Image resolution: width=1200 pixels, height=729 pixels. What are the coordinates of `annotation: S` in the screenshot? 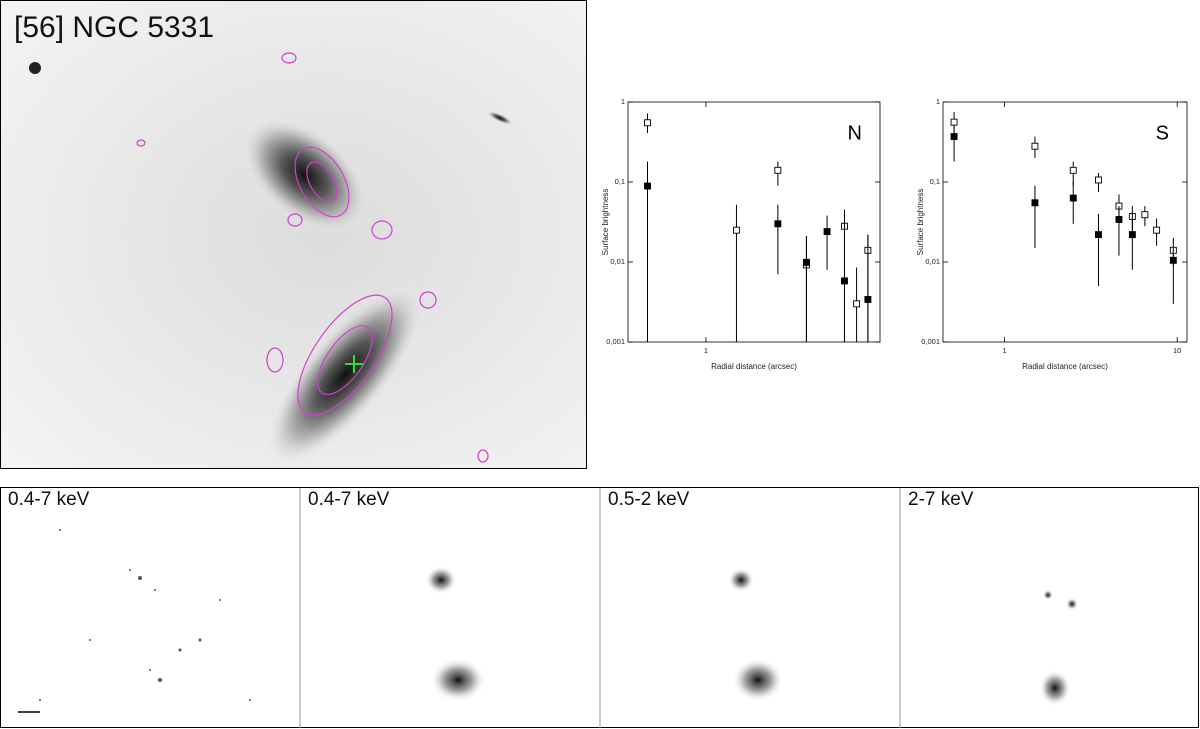 It's located at (1162, 133).